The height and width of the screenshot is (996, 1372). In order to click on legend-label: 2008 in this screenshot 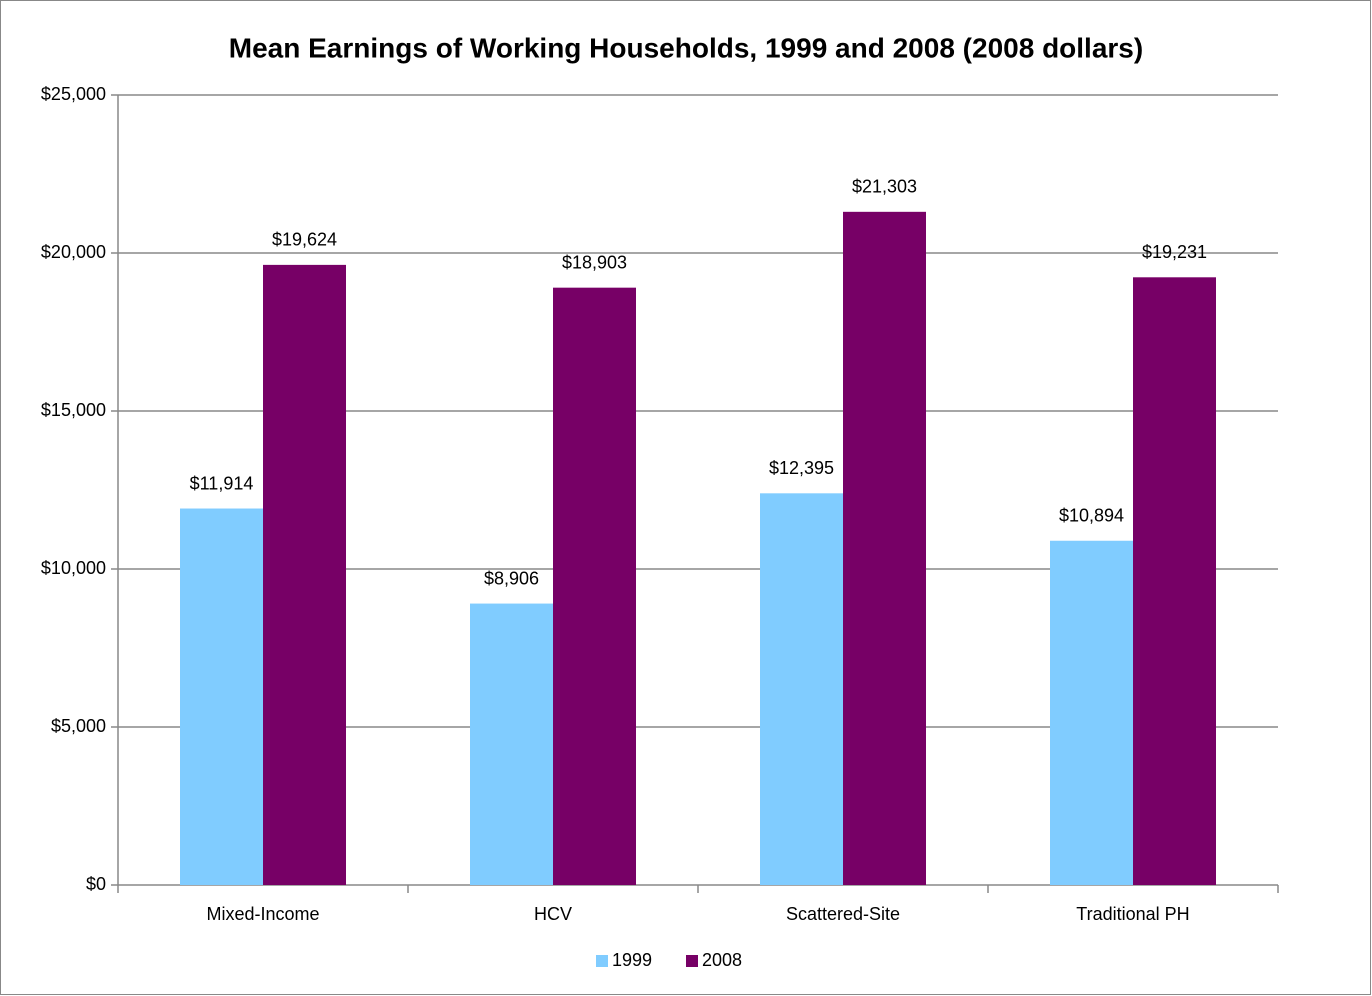, I will do `click(722, 960)`.